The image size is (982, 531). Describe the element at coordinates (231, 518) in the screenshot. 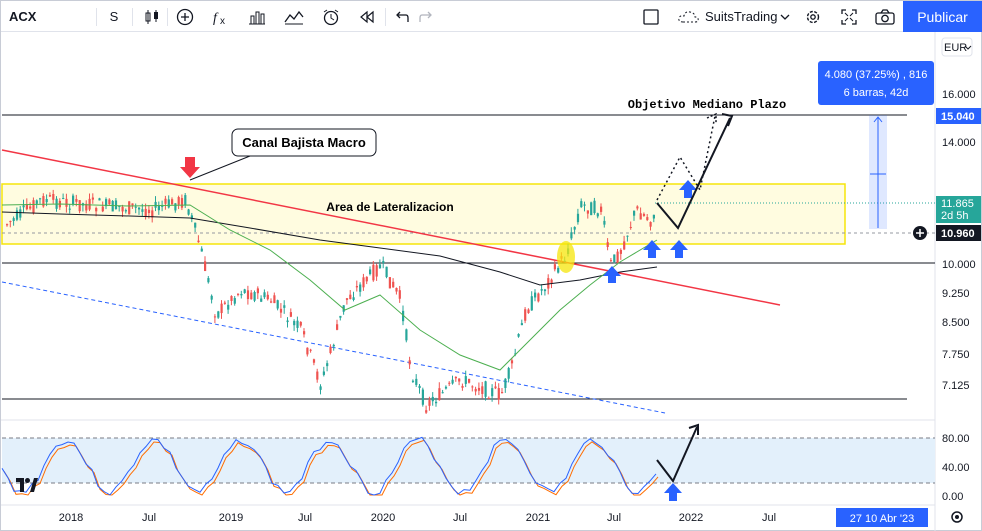

I see `time-label: 2019` at that location.